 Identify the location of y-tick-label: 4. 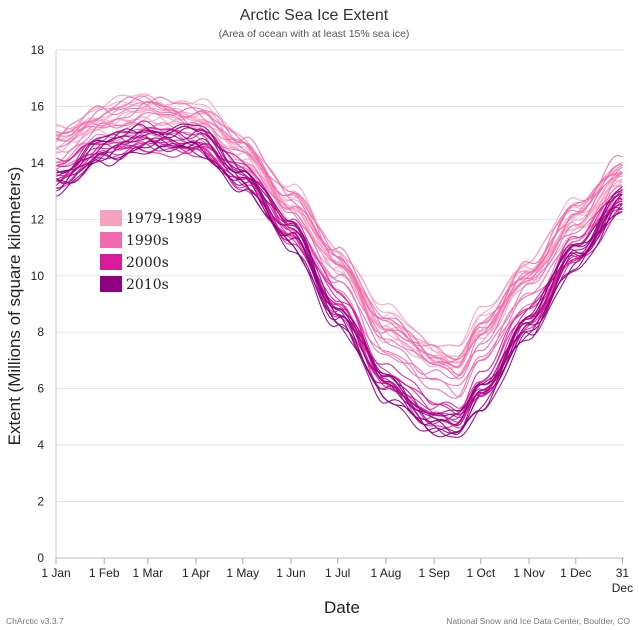
(40, 445).